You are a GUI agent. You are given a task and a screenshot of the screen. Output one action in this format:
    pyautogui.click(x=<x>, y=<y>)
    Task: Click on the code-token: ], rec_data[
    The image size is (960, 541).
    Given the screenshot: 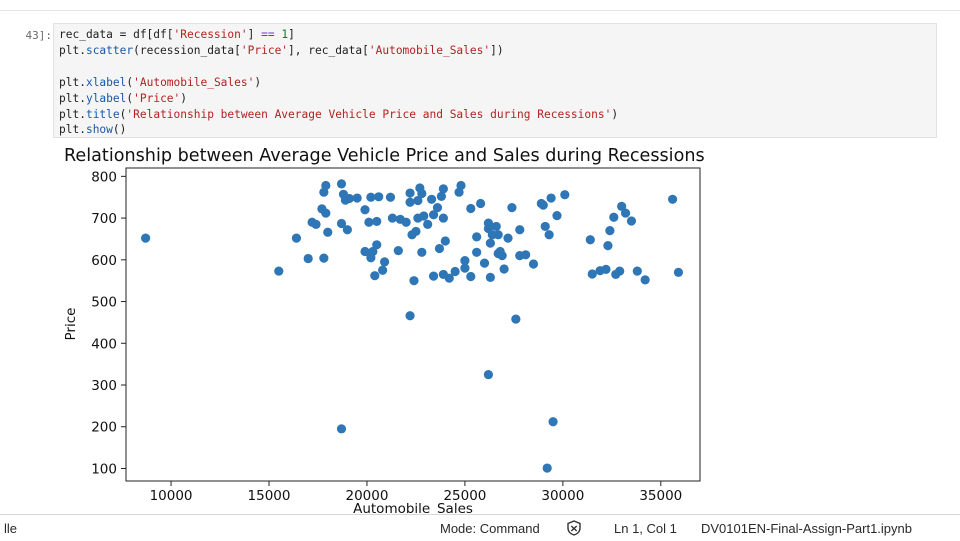 What is the action you would take?
    pyautogui.click(x=328, y=50)
    